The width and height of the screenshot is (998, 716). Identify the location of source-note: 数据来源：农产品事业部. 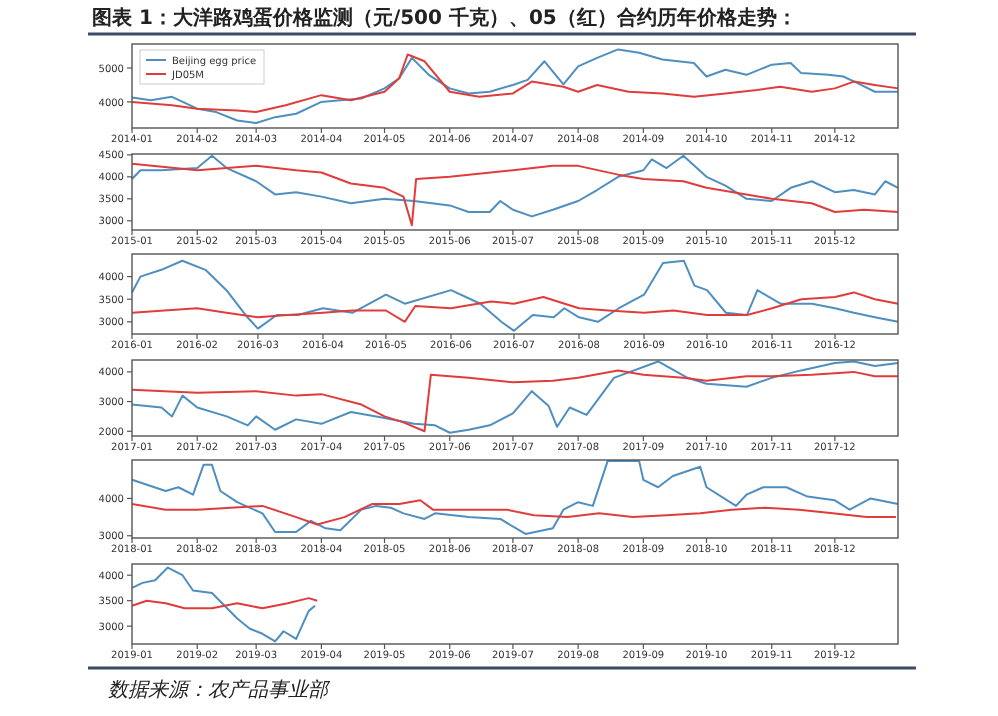
(220, 690).